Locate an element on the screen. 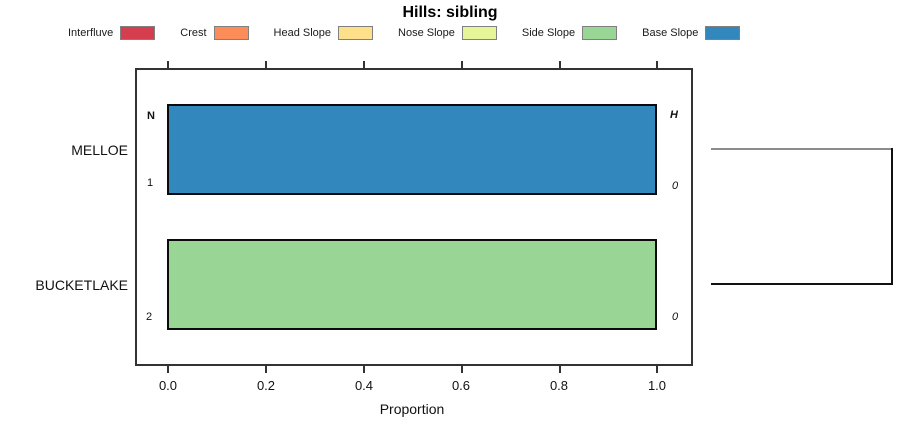 This screenshot has height=440, width=900. sibling-link-melloe is located at coordinates (802, 149).